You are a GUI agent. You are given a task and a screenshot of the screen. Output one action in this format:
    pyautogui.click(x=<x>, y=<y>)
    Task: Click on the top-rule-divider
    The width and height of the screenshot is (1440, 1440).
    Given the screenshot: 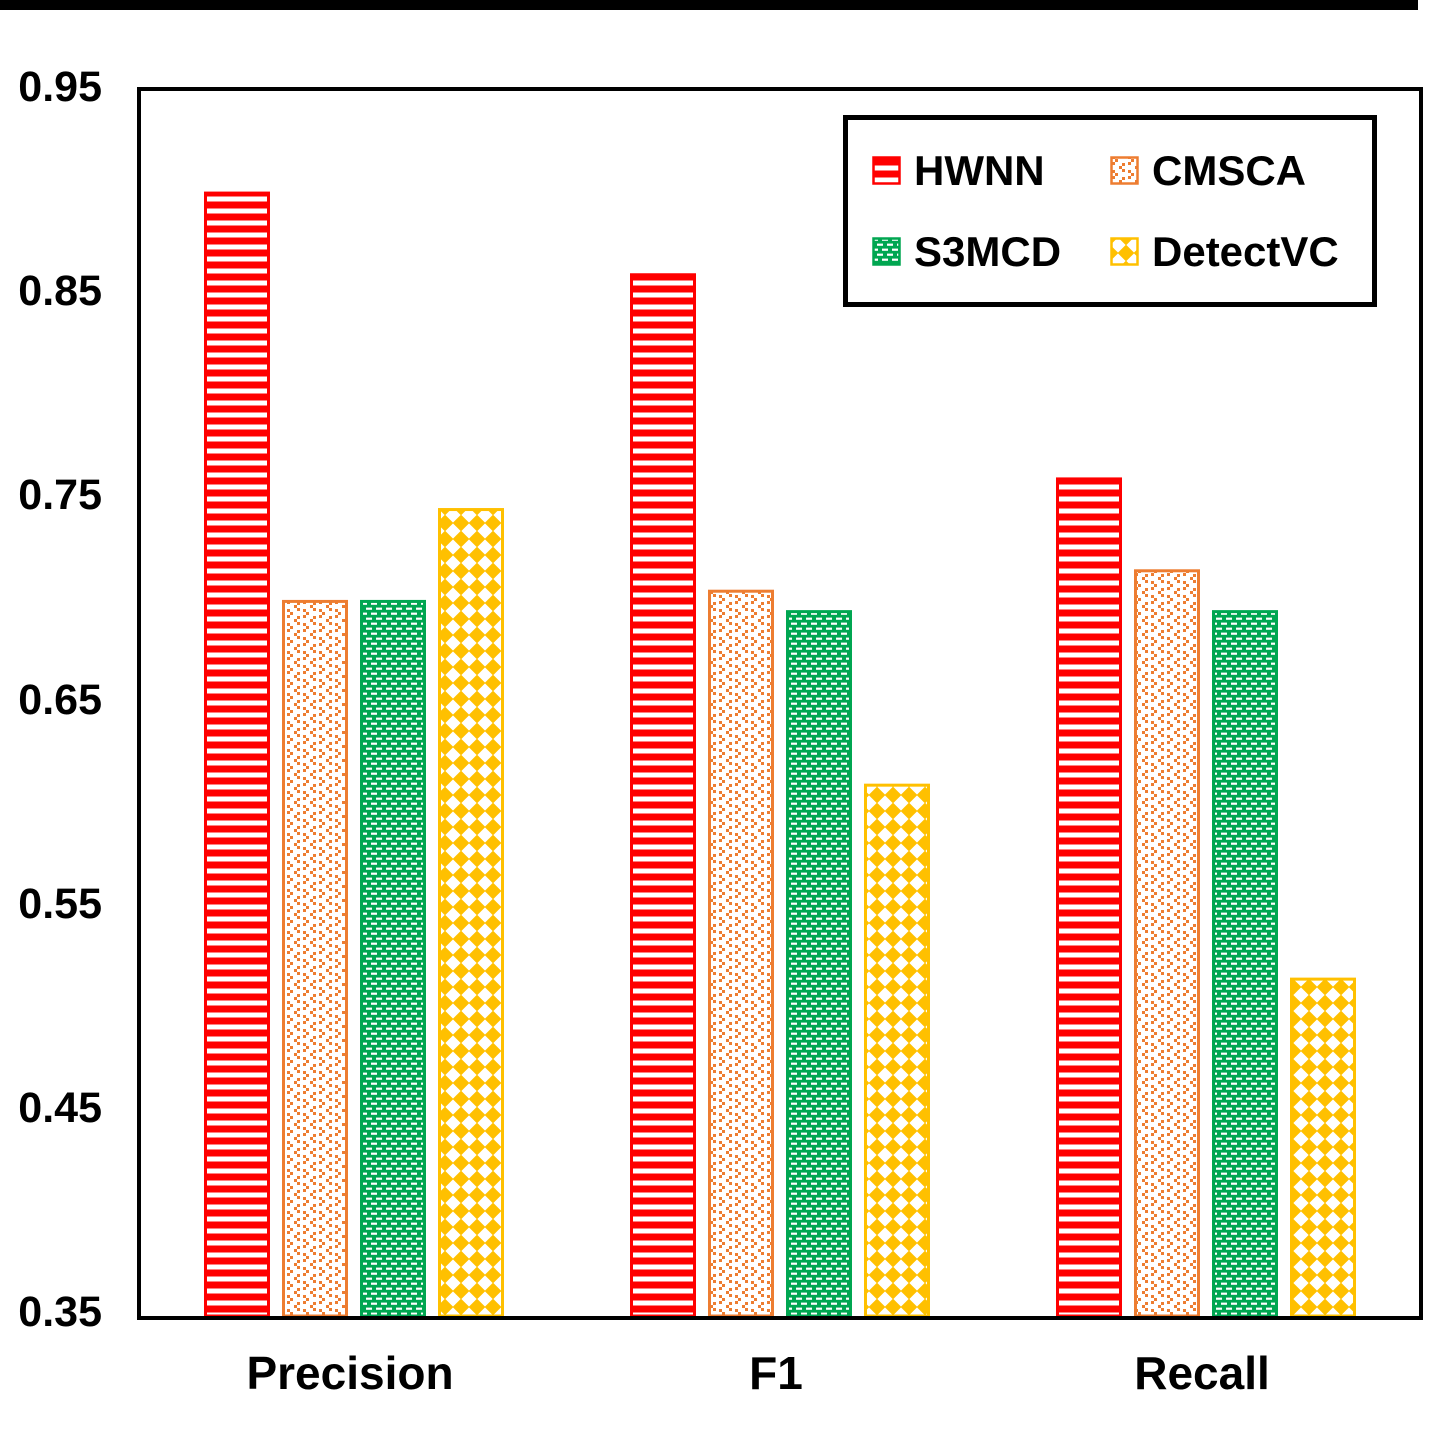 What is the action you would take?
    pyautogui.click(x=709, y=5)
    